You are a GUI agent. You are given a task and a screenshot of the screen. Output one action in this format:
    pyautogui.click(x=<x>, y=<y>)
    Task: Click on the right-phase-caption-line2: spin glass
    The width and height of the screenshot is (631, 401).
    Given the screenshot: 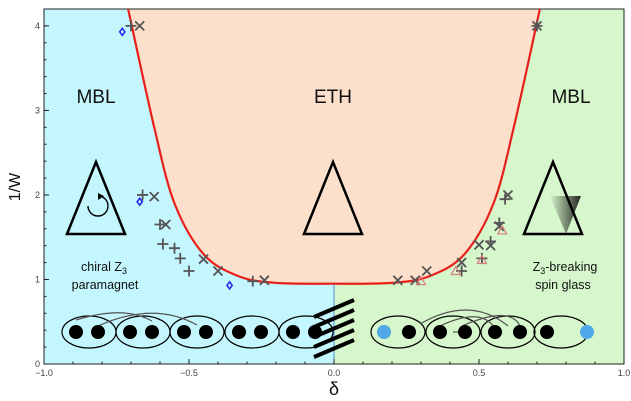 What is the action you would take?
    pyautogui.click(x=563, y=285)
    